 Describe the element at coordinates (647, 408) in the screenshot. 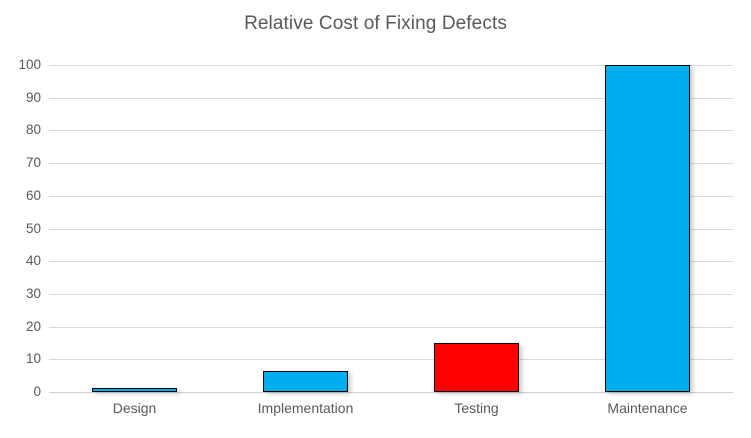

I see `x-axis-tick-label: Maintenance` at that location.